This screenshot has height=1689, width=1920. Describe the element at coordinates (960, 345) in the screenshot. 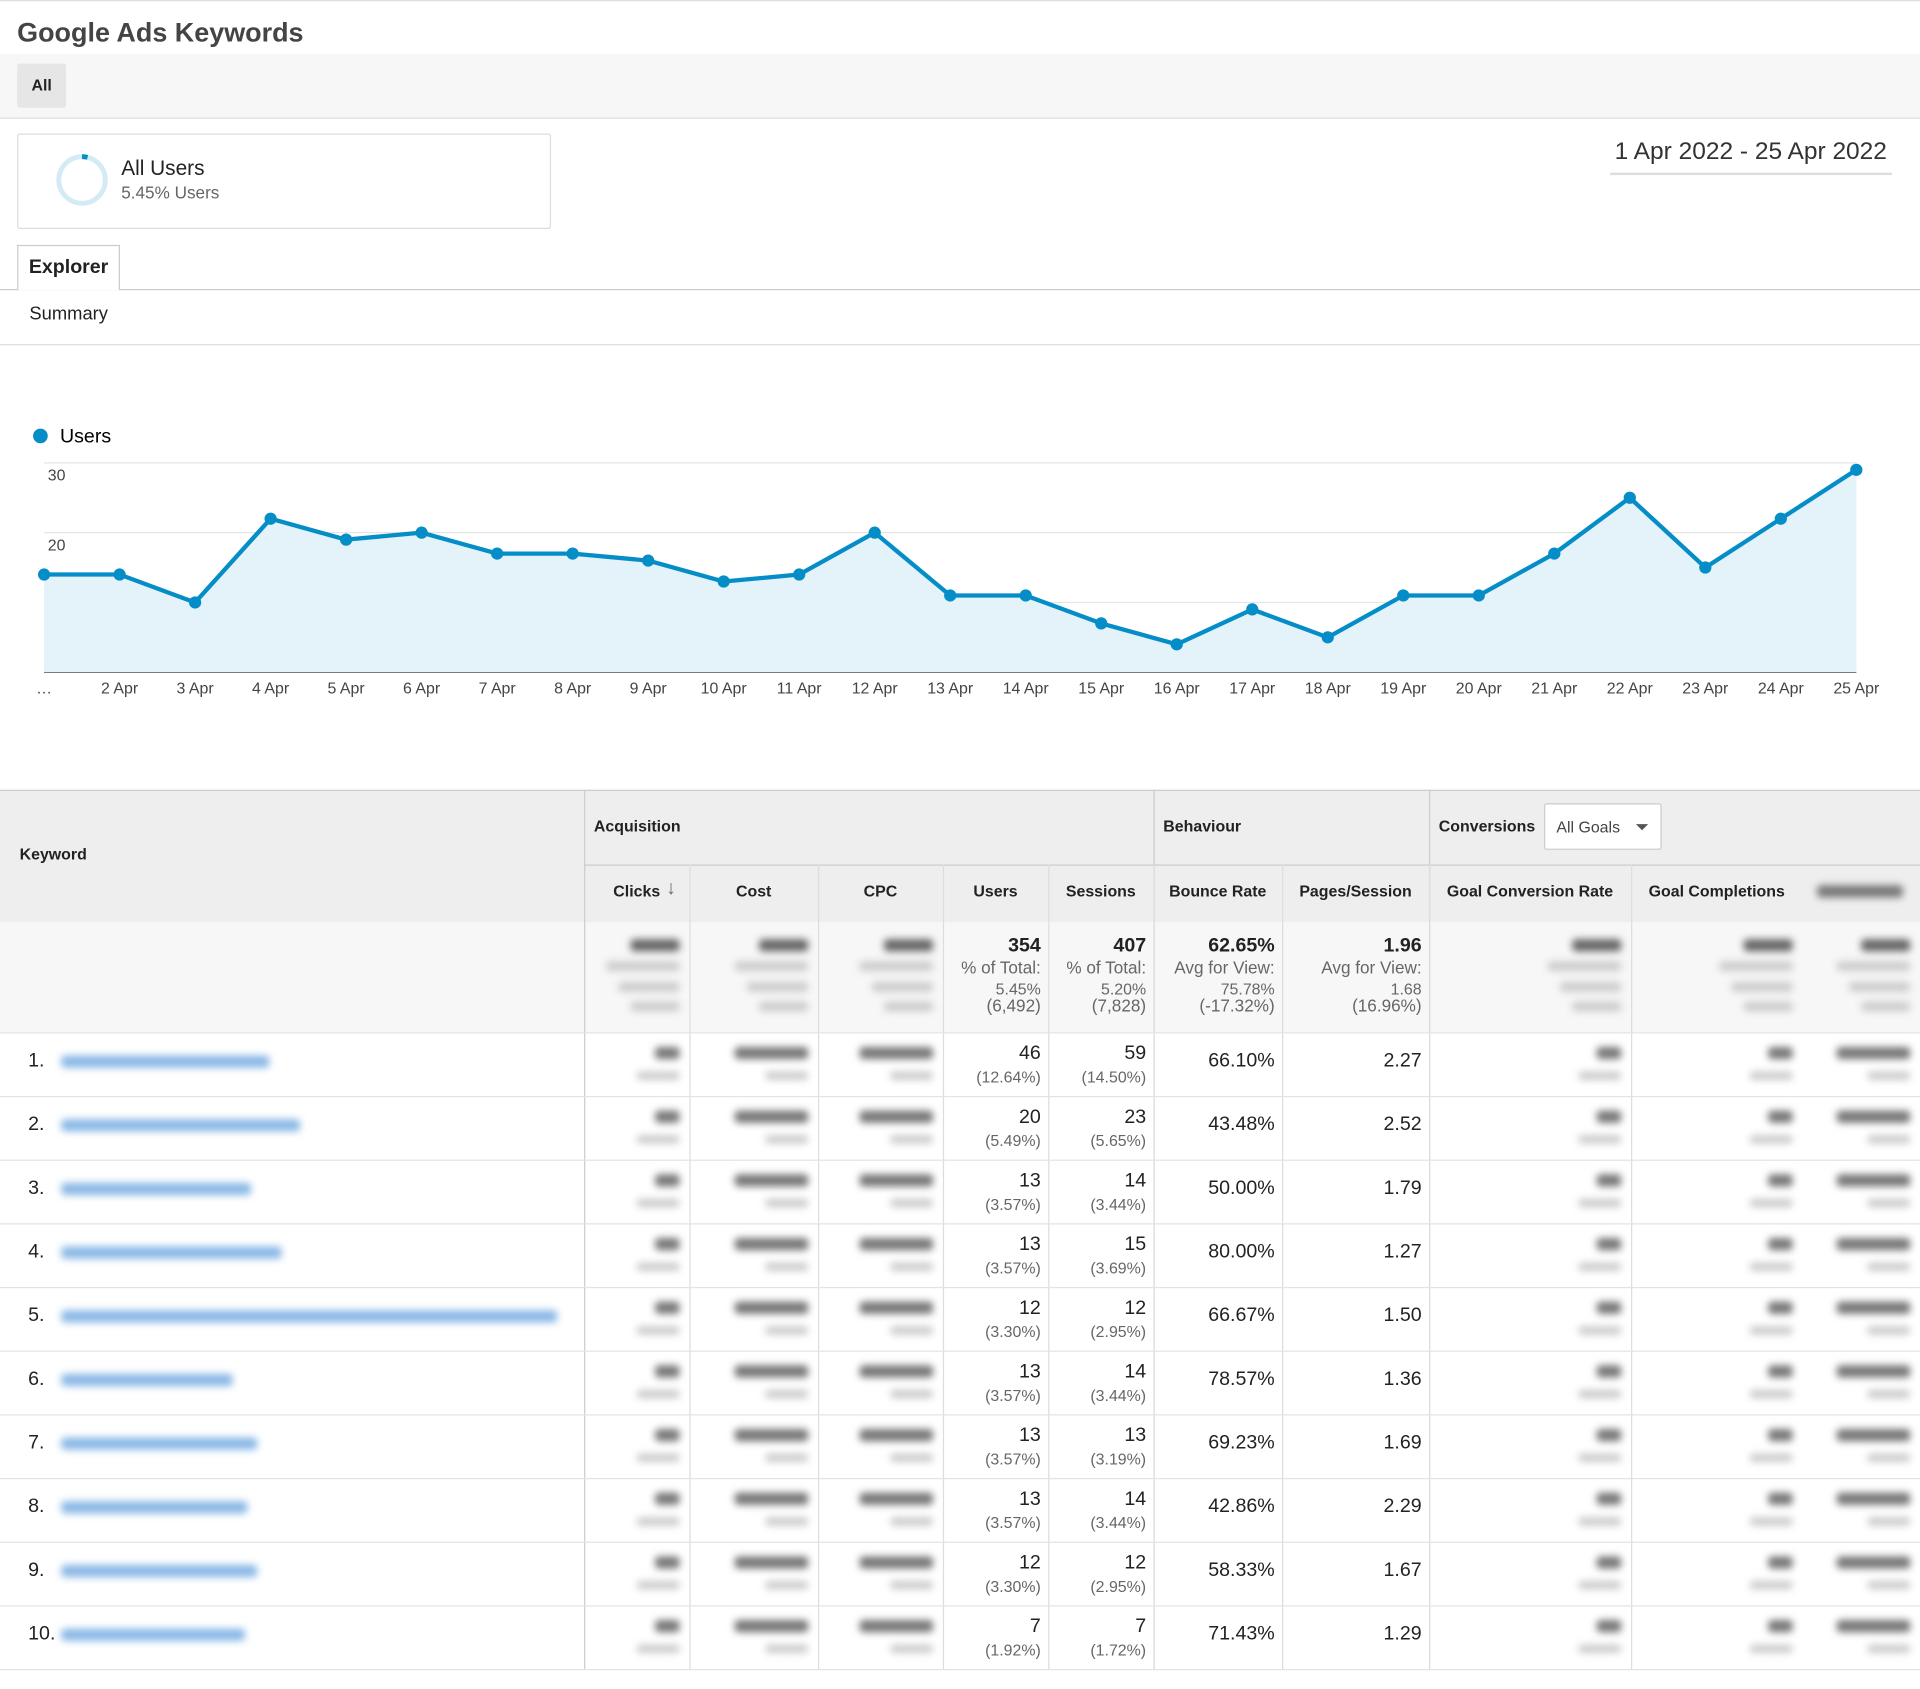

I see `divider` at that location.